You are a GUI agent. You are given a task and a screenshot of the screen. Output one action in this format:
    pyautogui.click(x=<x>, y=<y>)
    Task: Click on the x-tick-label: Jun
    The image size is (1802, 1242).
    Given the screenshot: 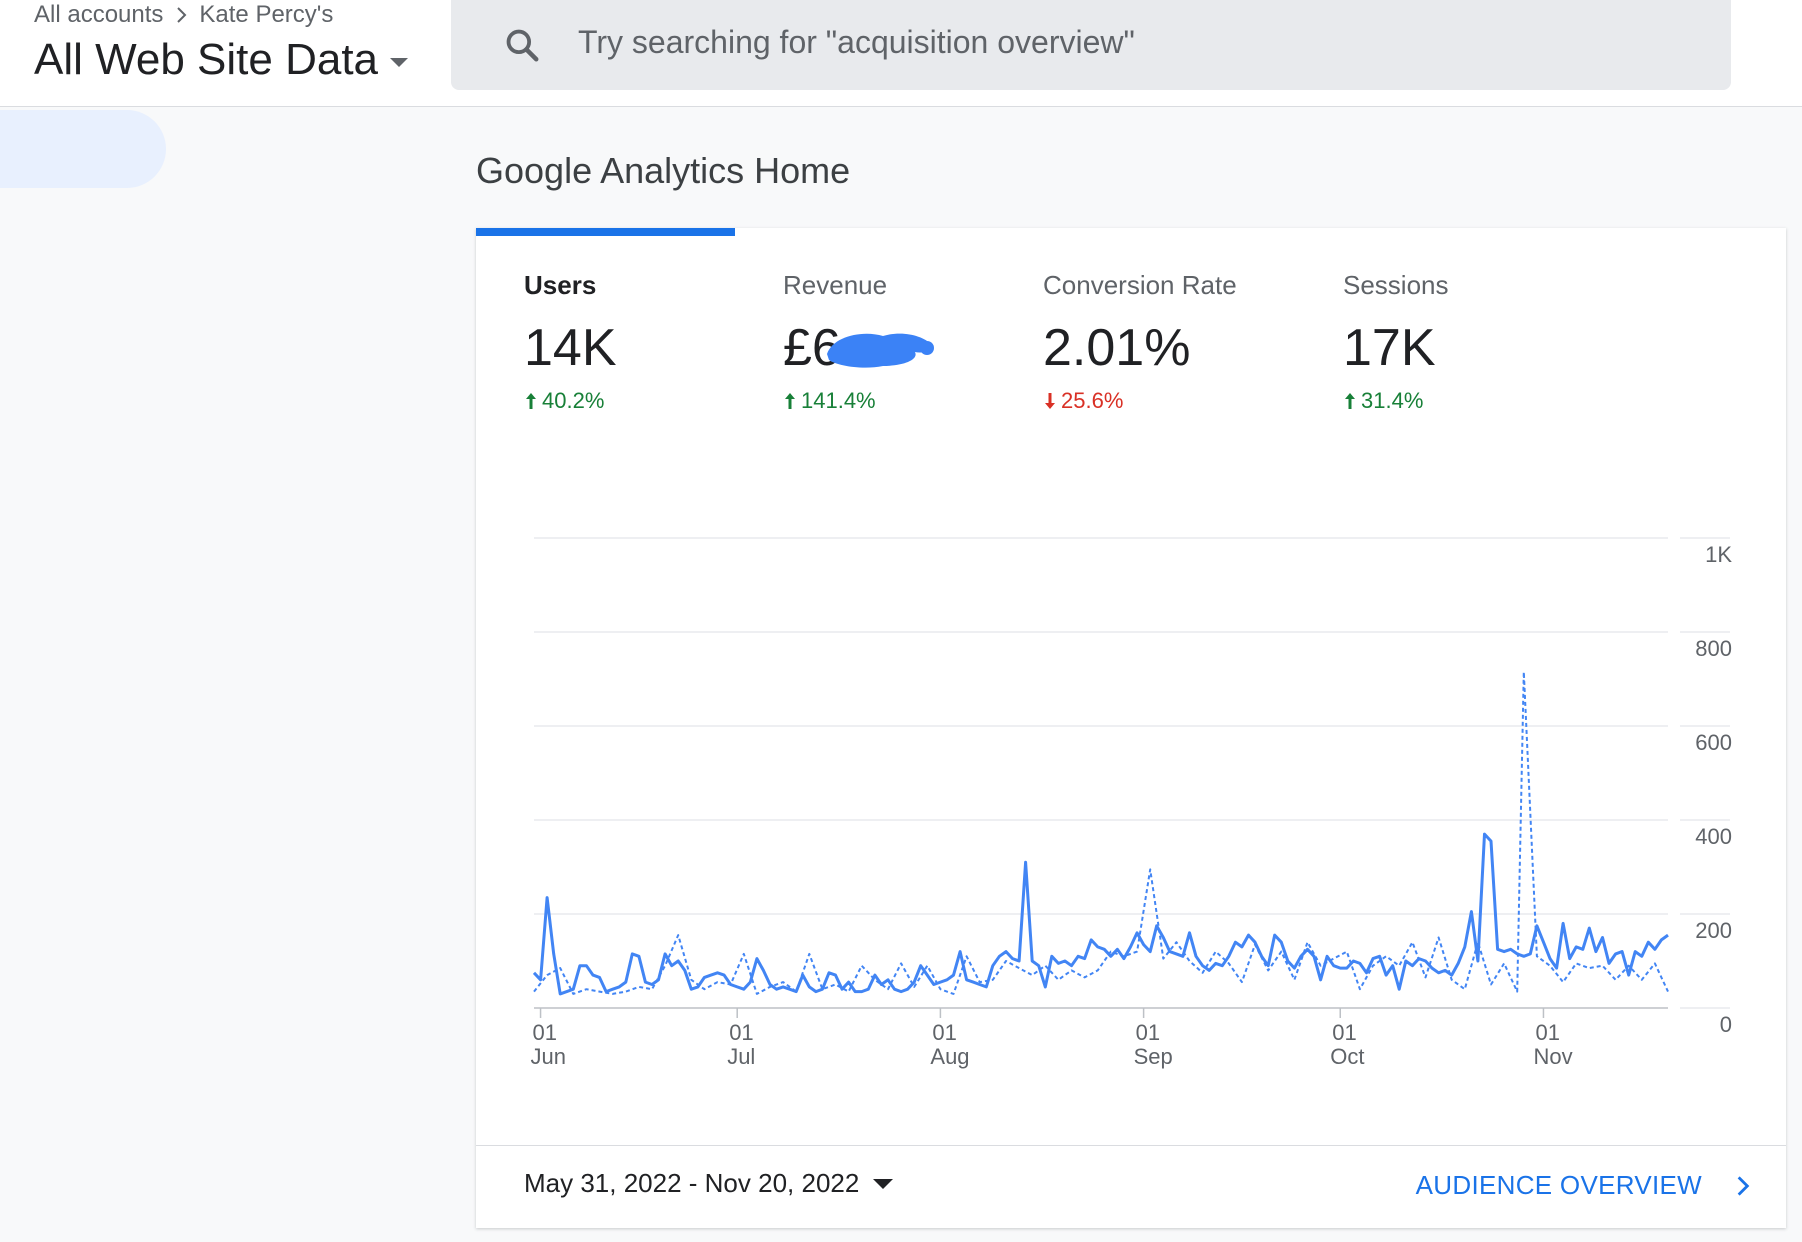 What is the action you would take?
    pyautogui.click(x=548, y=1056)
    